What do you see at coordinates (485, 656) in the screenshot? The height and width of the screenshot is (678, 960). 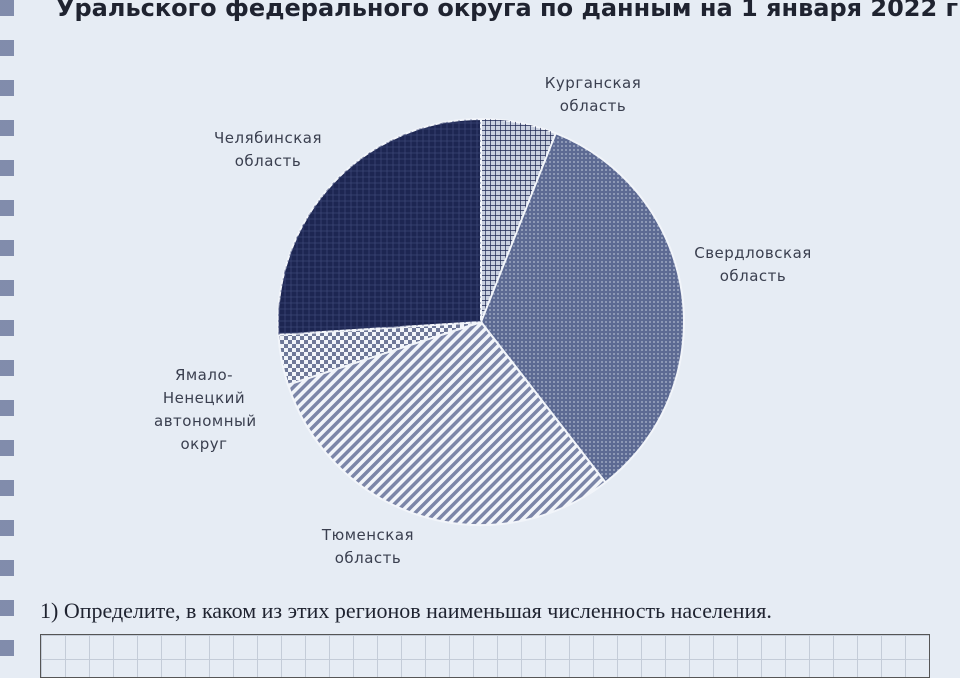 I see `answer-box` at bounding box center [485, 656].